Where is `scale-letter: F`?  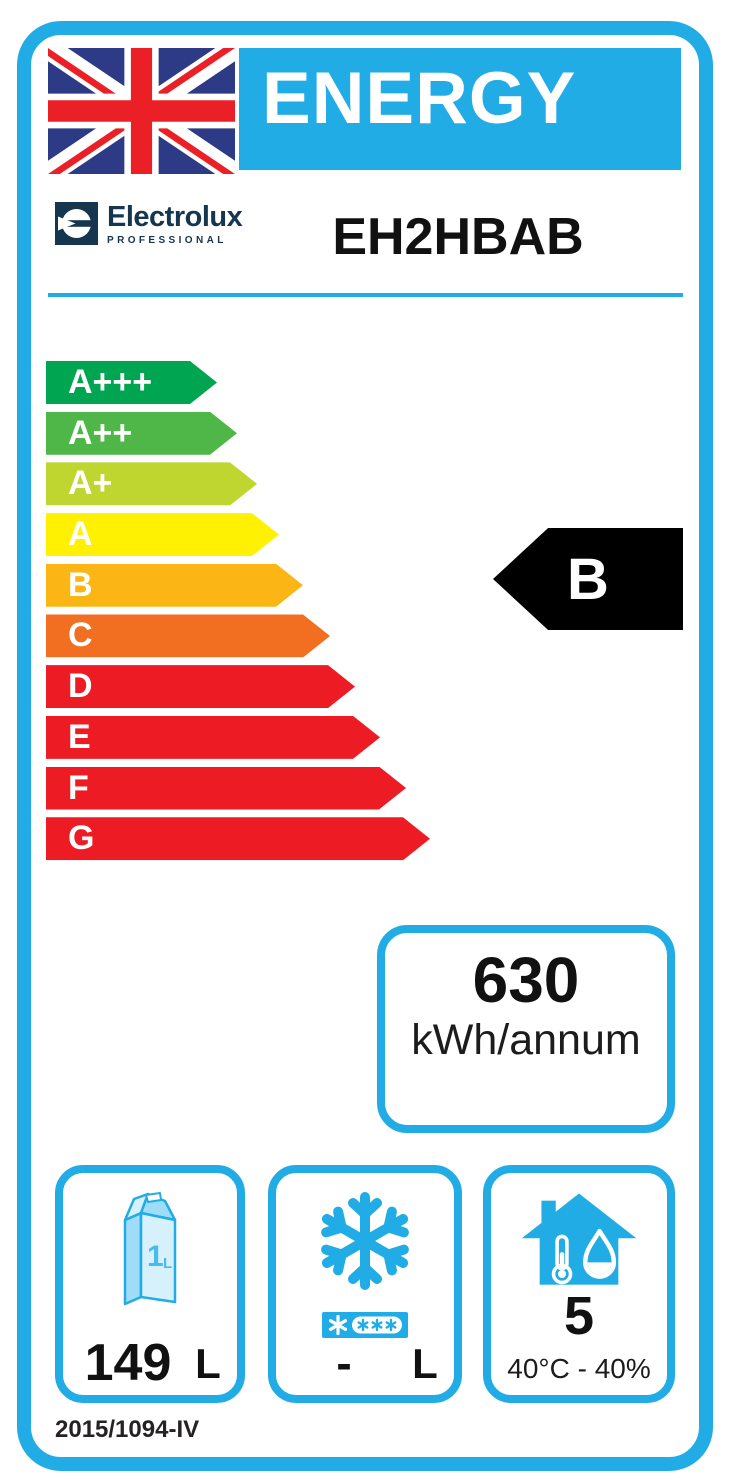 scale-letter: F is located at coordinates (78, 787).